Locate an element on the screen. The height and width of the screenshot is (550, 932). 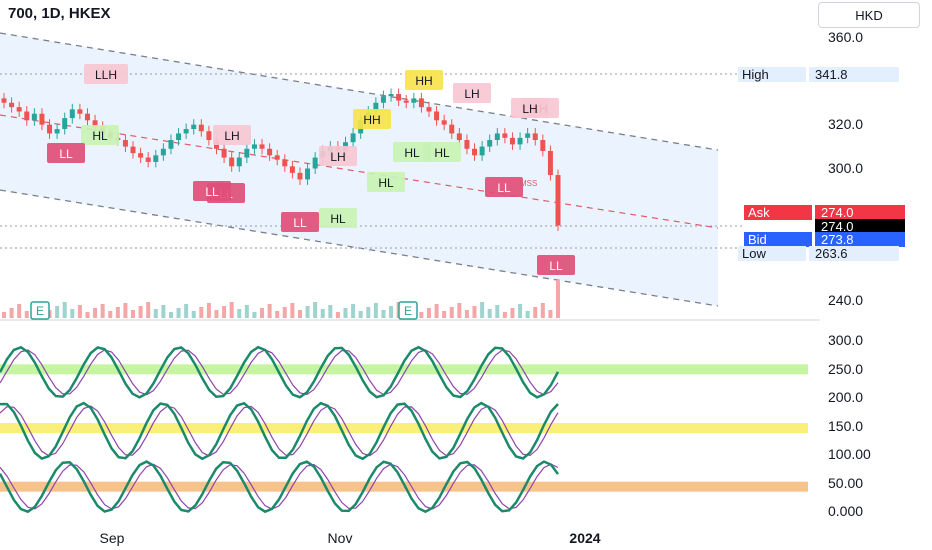
oscillator-tick-label: 0.000 is located at coordinates (845, 511).